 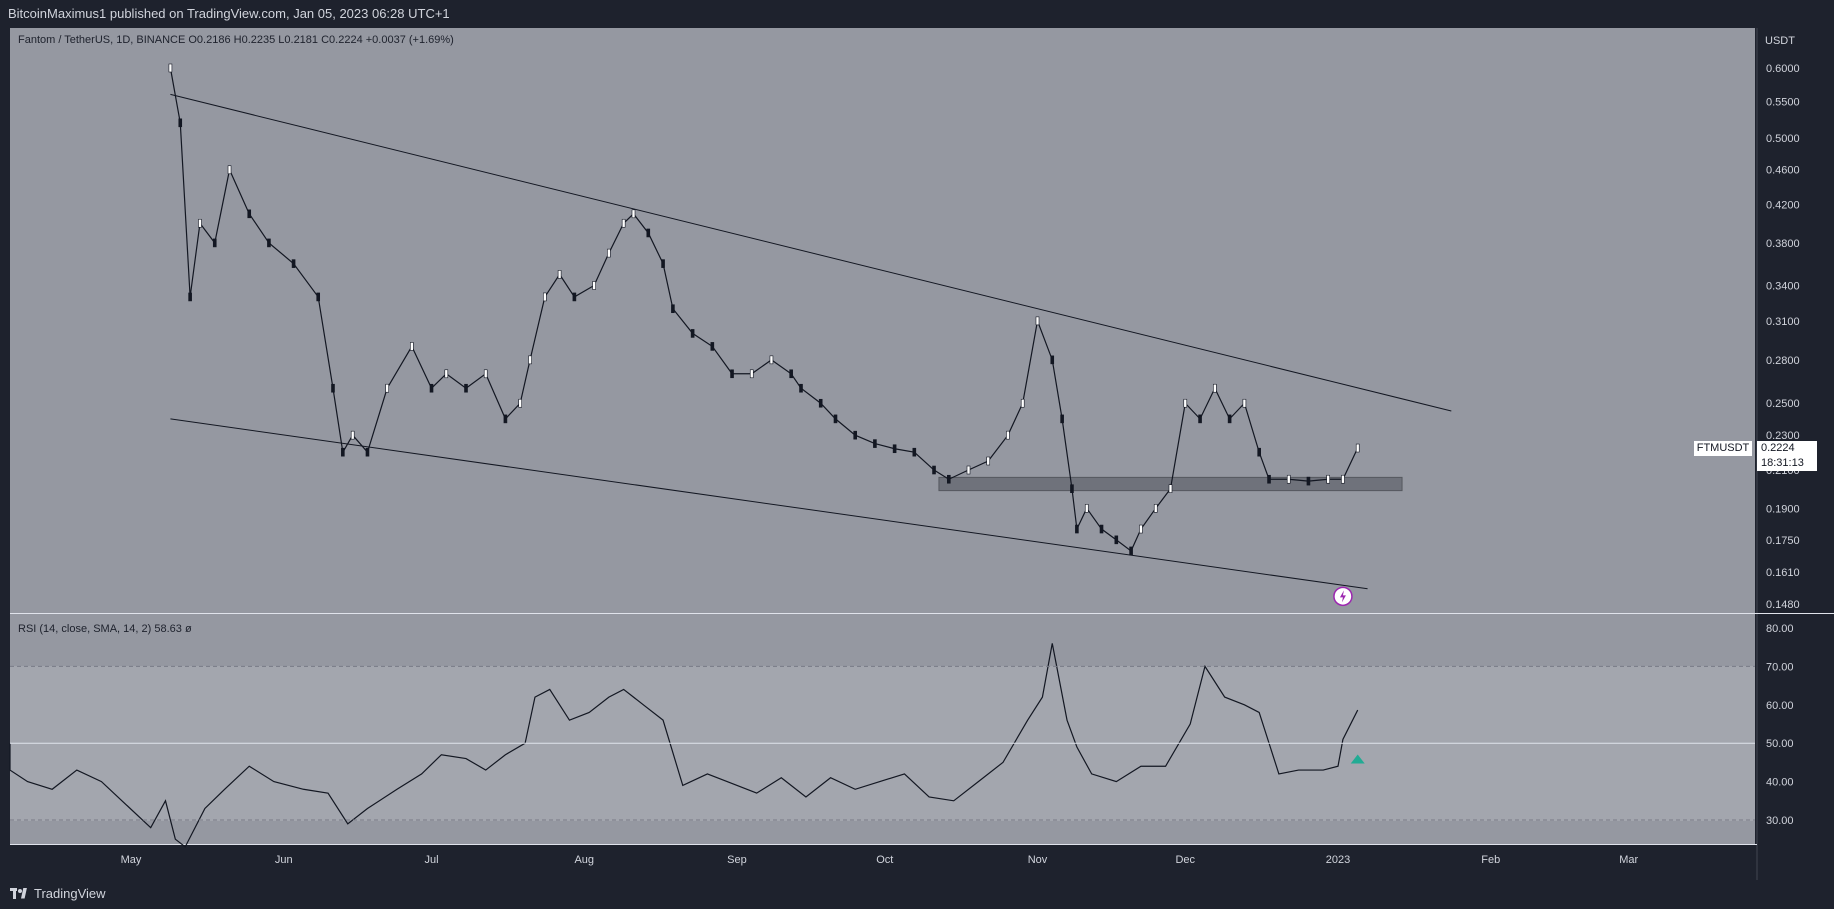 What do you see at coordinates (1780, 821) in the screenshot?
I see `rsi-tick-label: 30.00` at bounding box center [1780, 821].